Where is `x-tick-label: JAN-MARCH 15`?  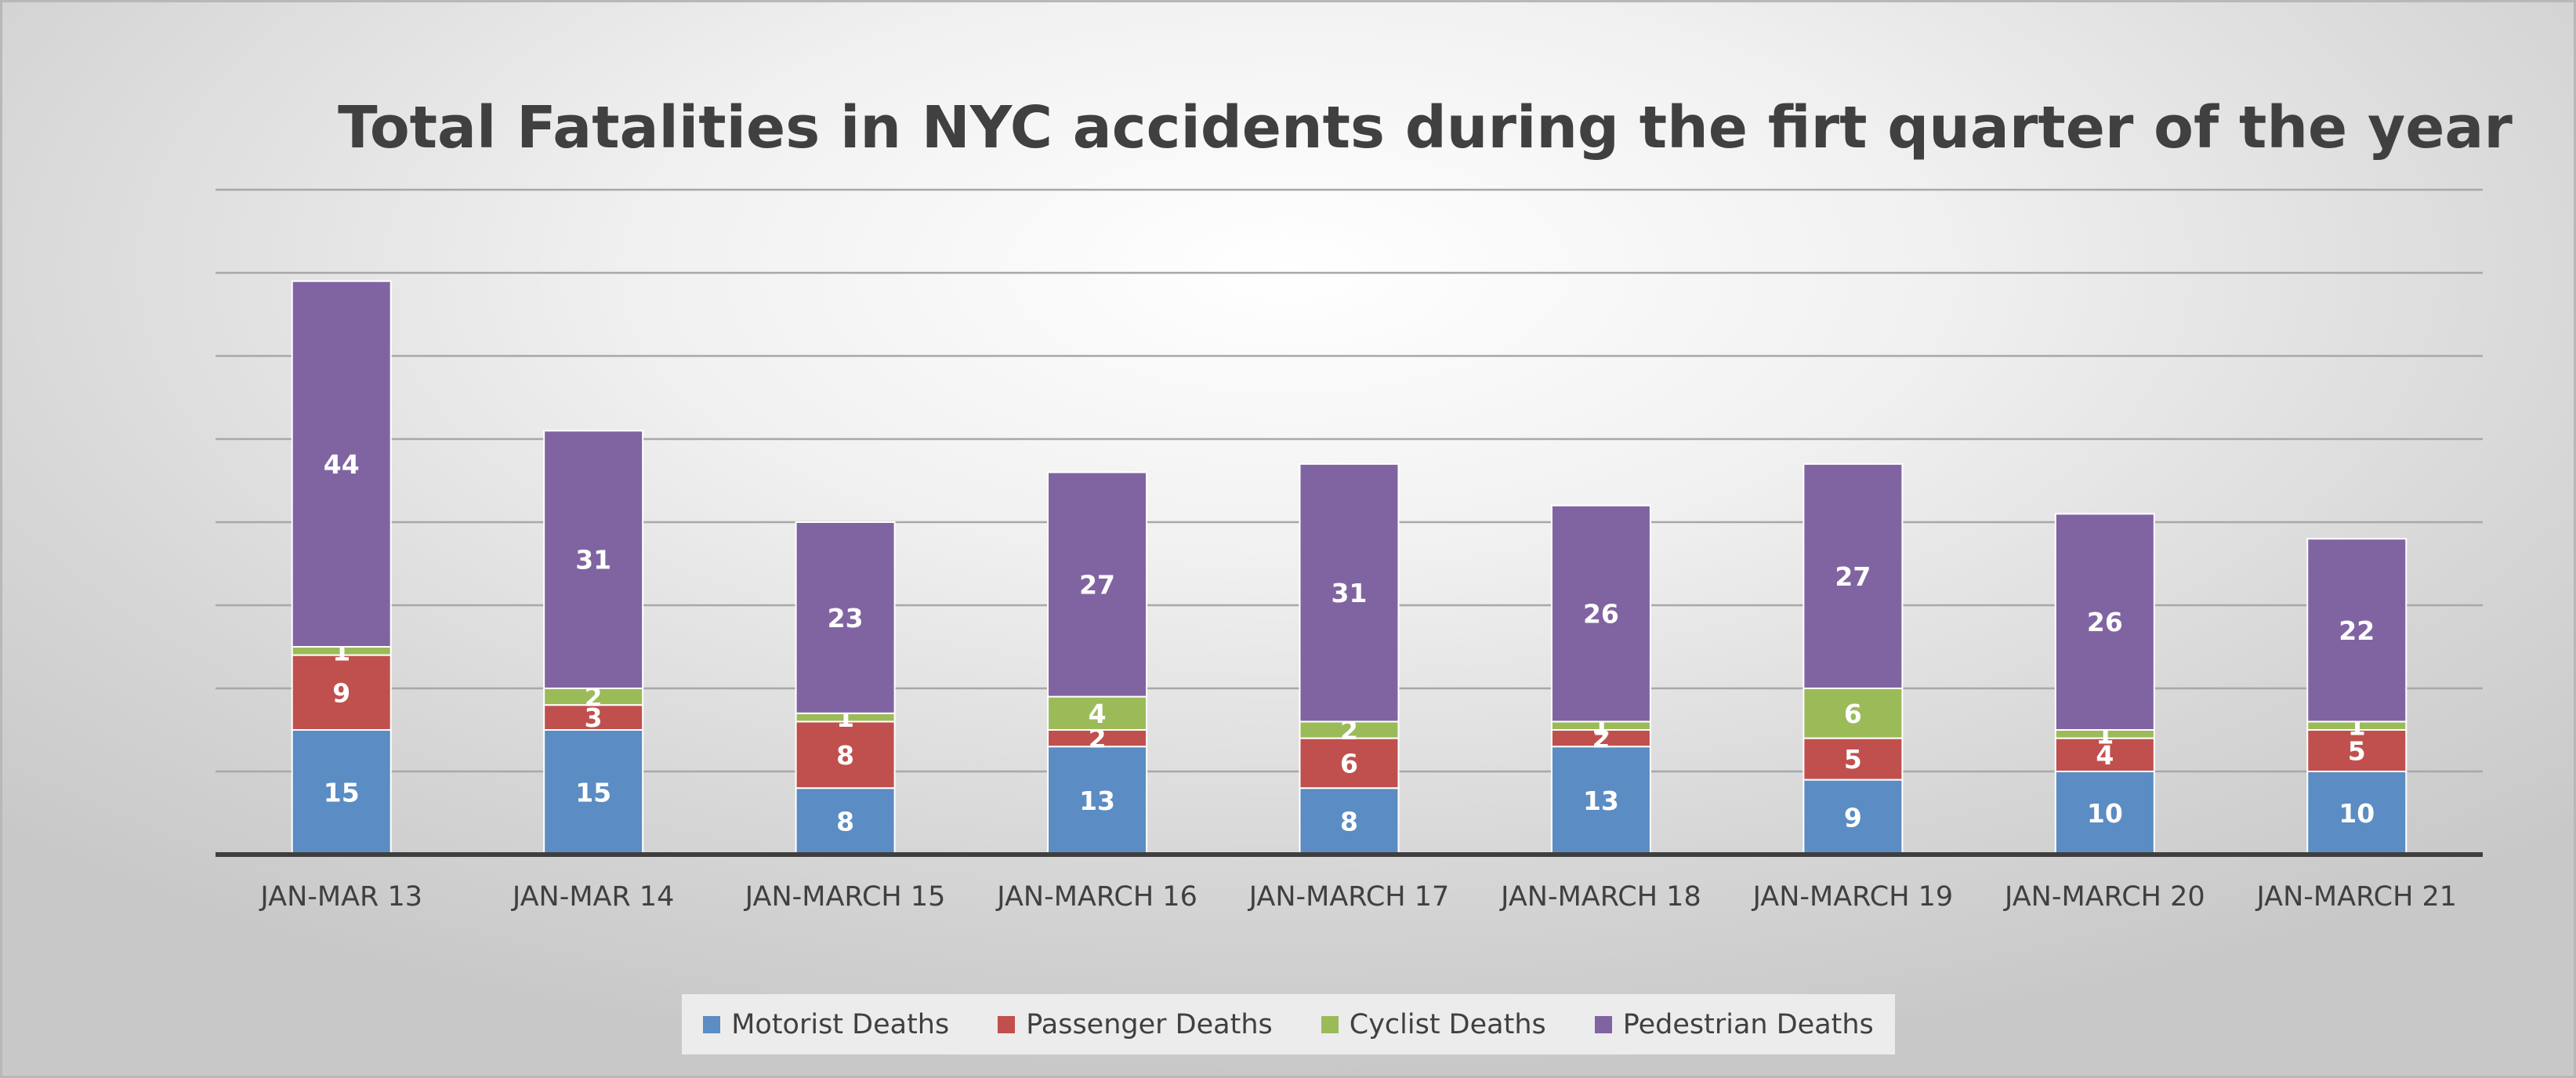 x-tick-label: JAN-MARCH 15 is located at coordinates (845, 897).